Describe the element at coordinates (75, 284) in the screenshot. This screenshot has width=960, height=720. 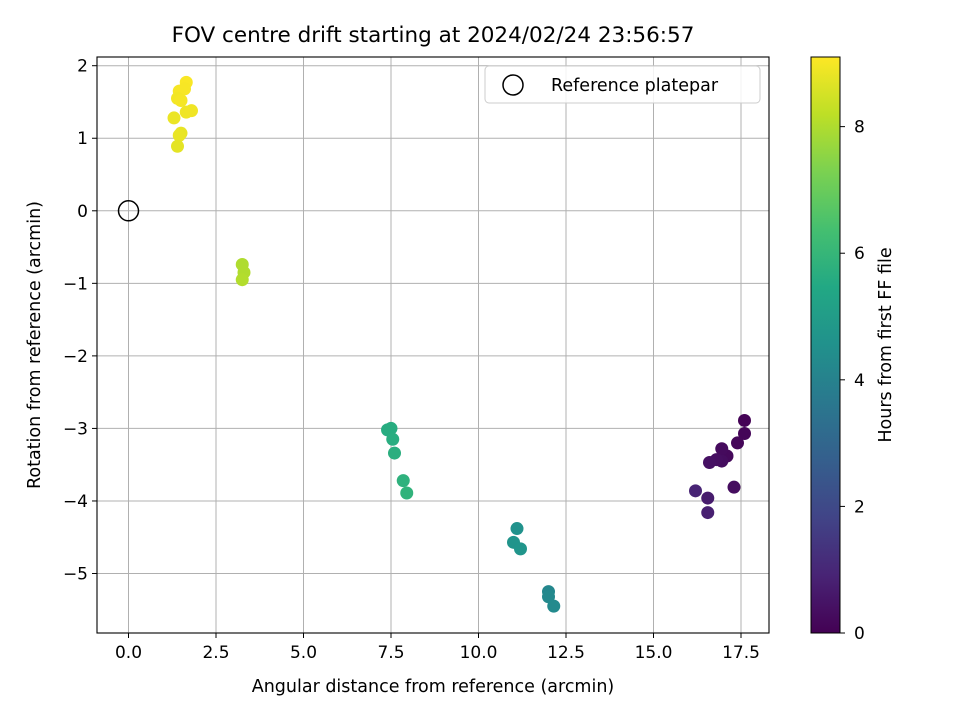
I see `y-tick-label: −1` at that location.